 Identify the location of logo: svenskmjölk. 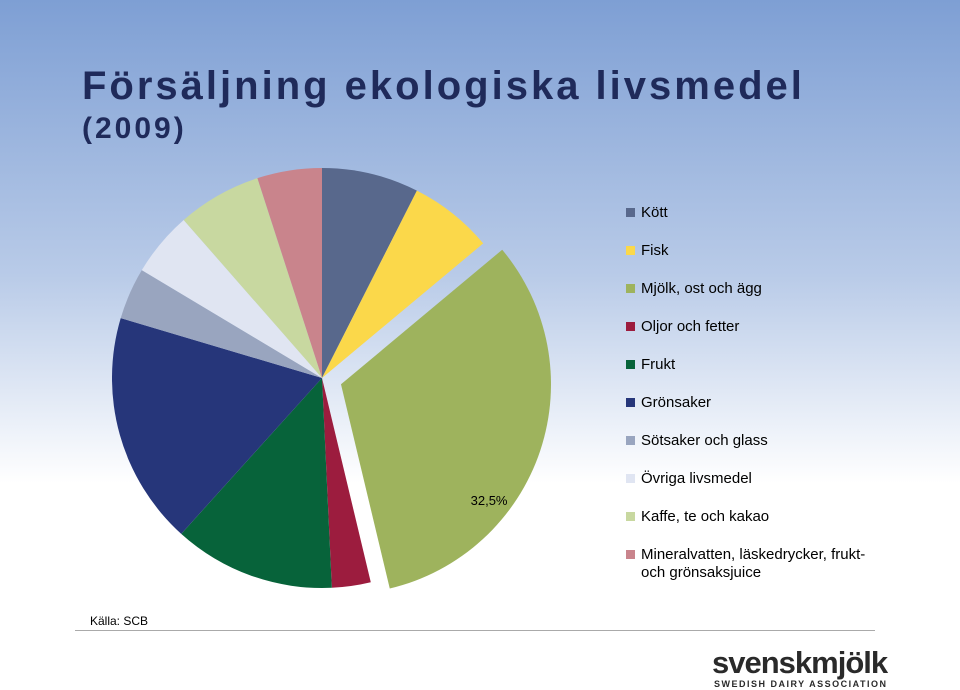
(800, 662).